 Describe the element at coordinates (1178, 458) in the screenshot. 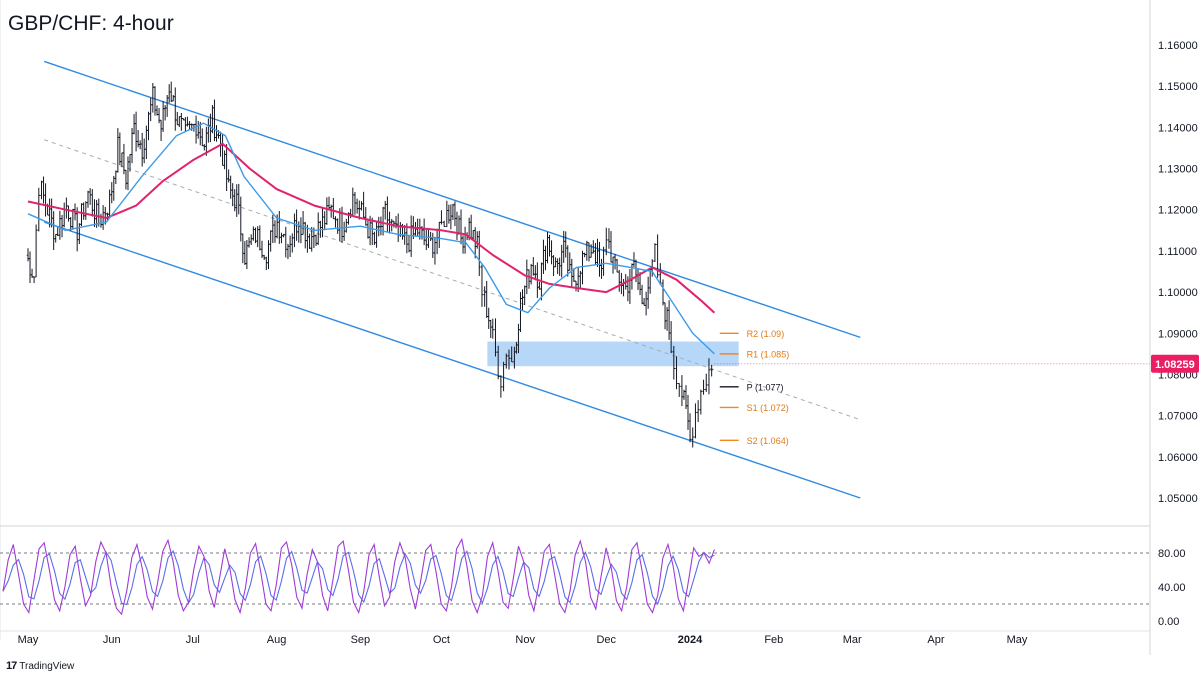

I see `y-tick-label: 1.06000` at that location.